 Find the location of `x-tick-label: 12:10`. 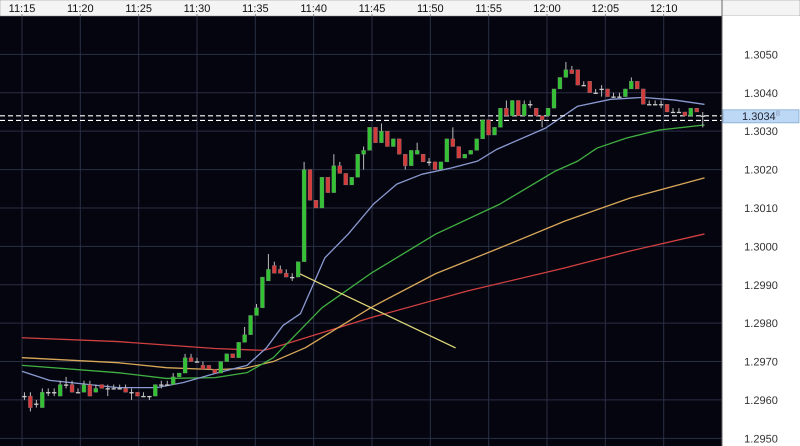

x-tick-label: 12:10 is located at coordinates (664, 9).